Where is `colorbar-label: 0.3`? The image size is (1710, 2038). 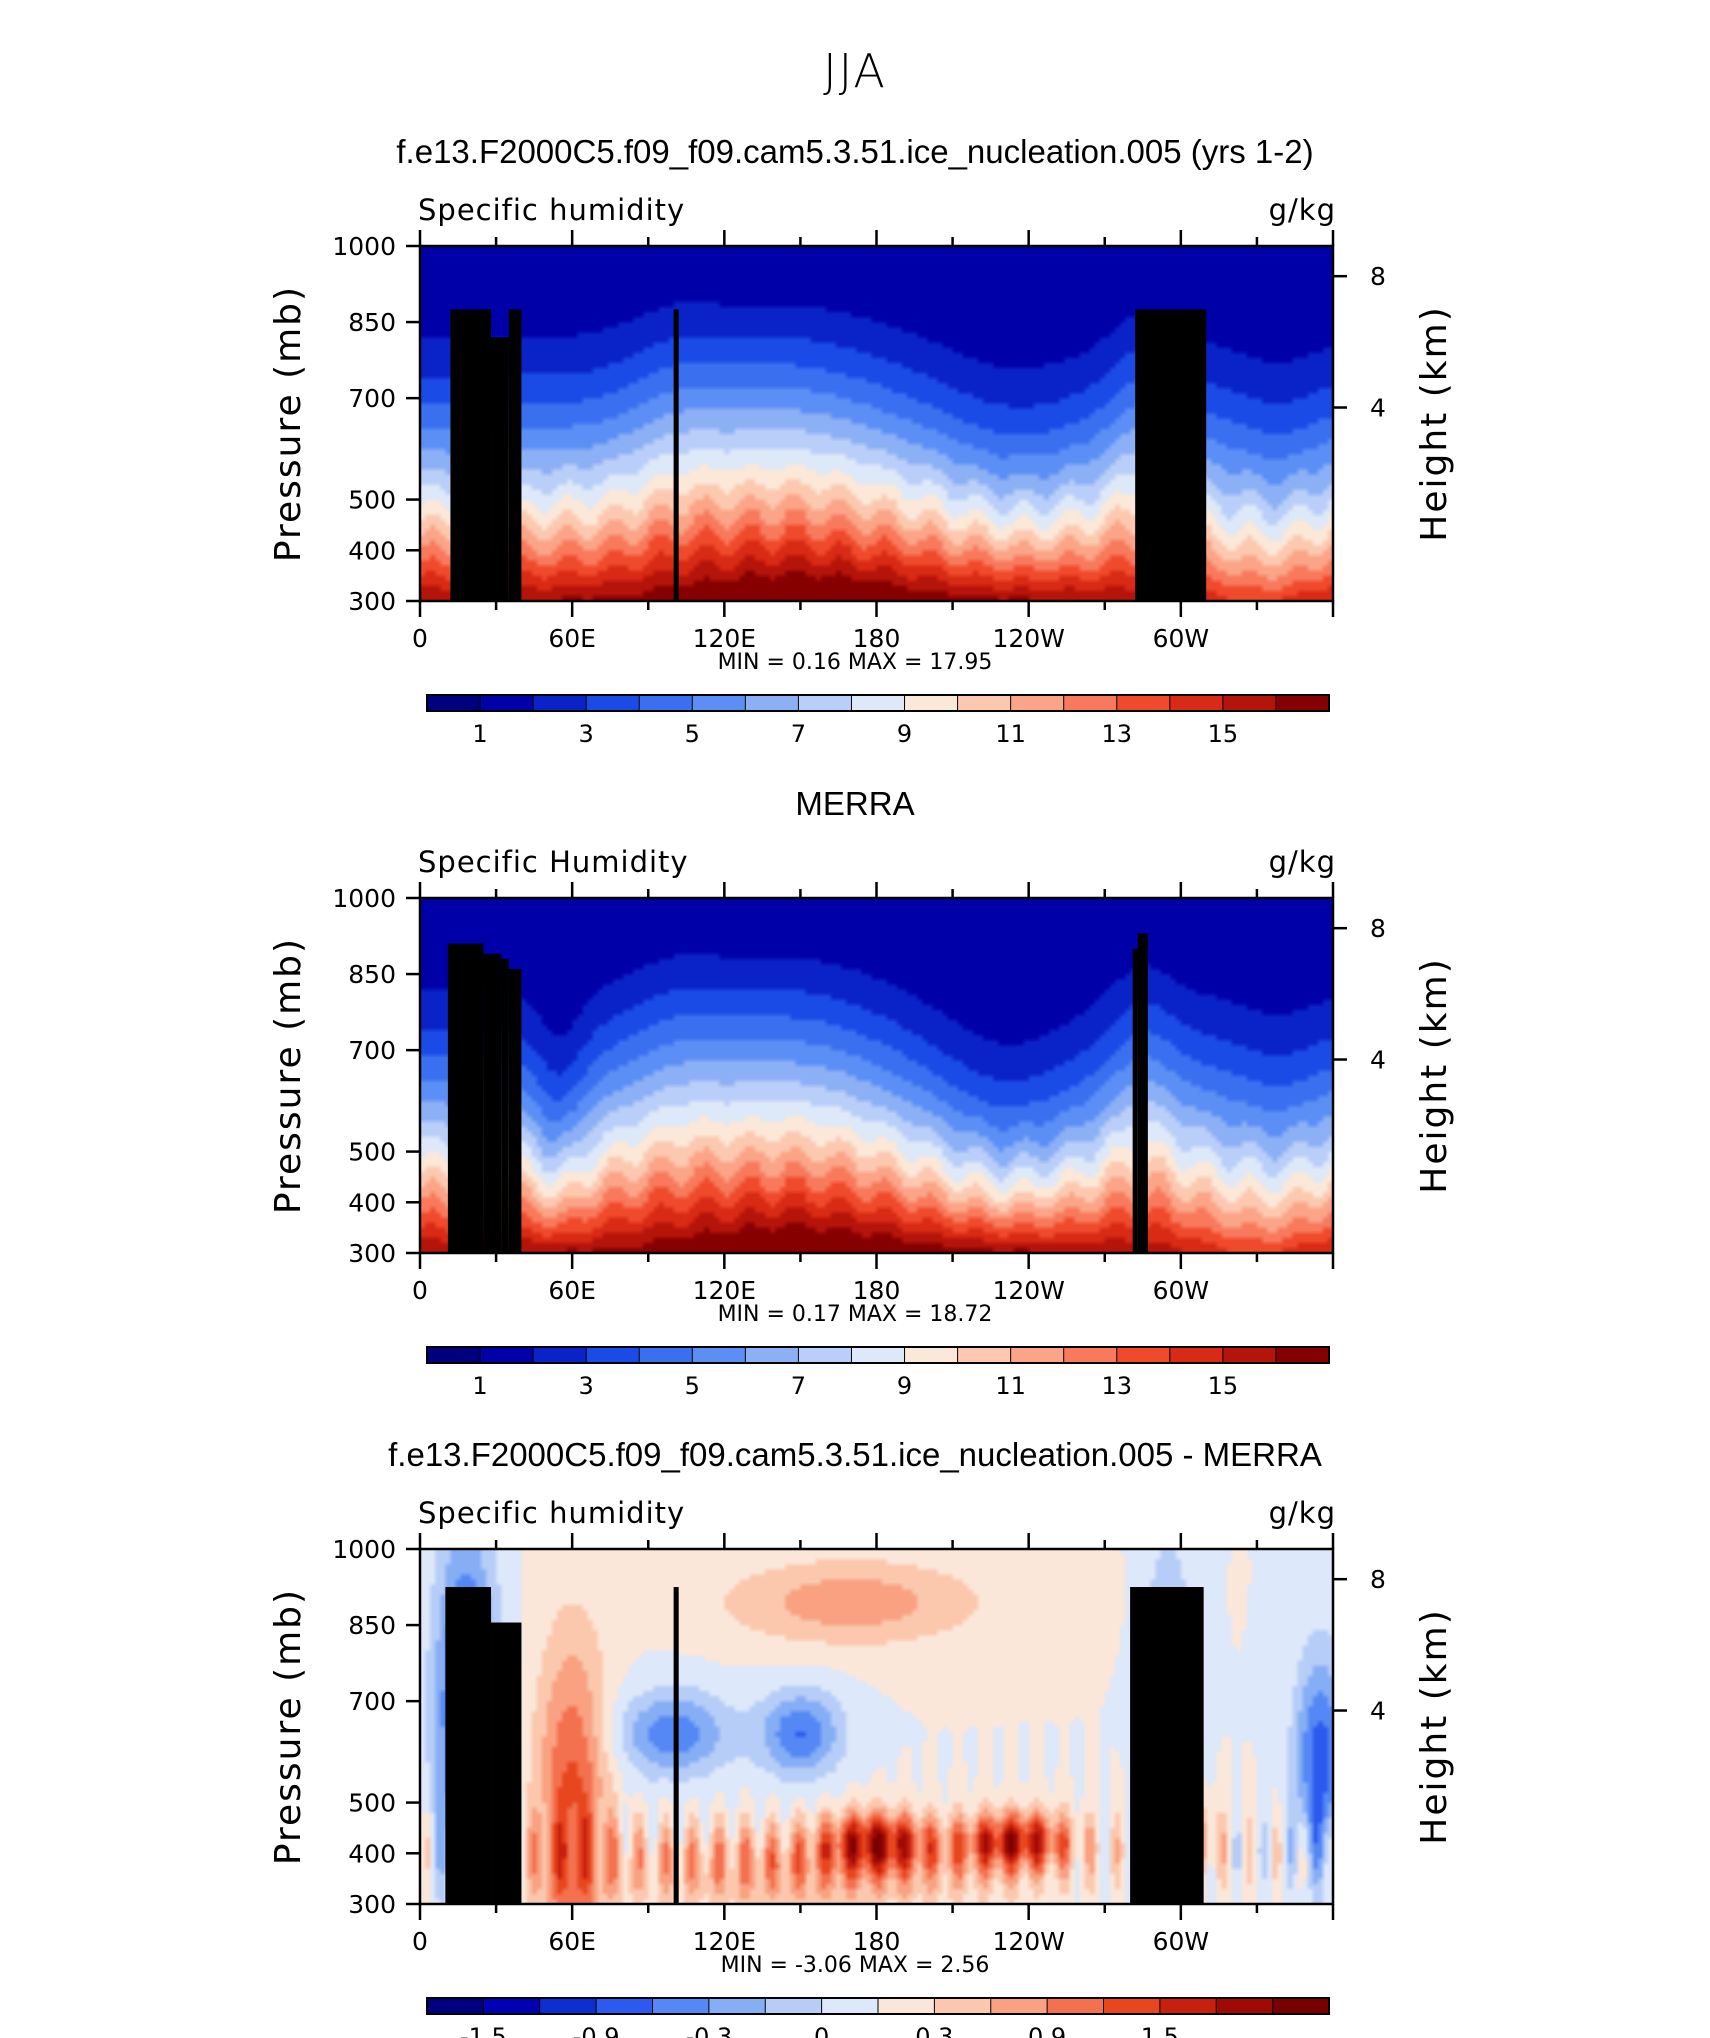 colorbar-label: 0.3 is located at coordinates (934, 2030).